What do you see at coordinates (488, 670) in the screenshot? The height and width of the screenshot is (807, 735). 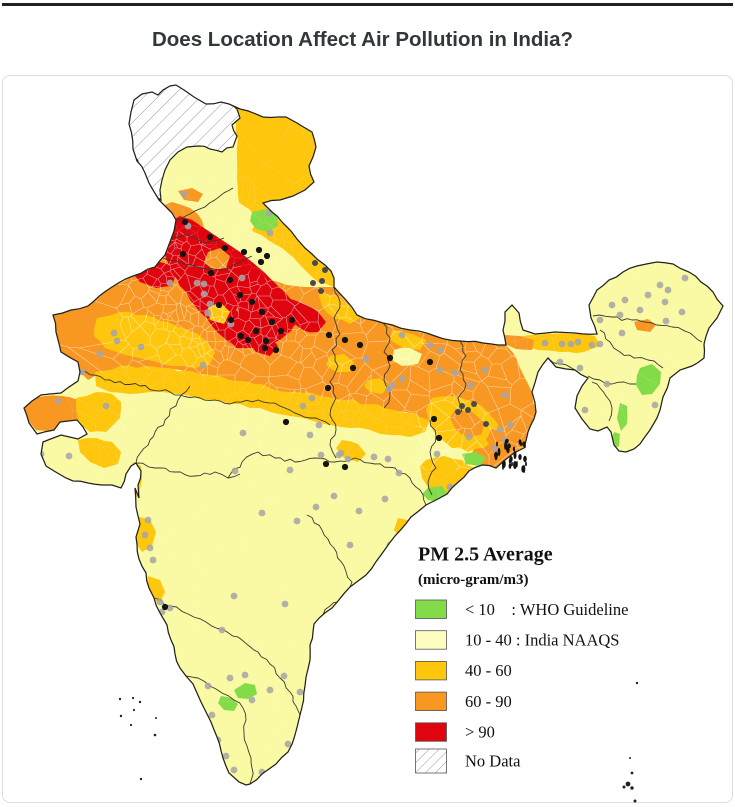 I see `svg-text: 40 - 60` at bounding box center [488, 670].